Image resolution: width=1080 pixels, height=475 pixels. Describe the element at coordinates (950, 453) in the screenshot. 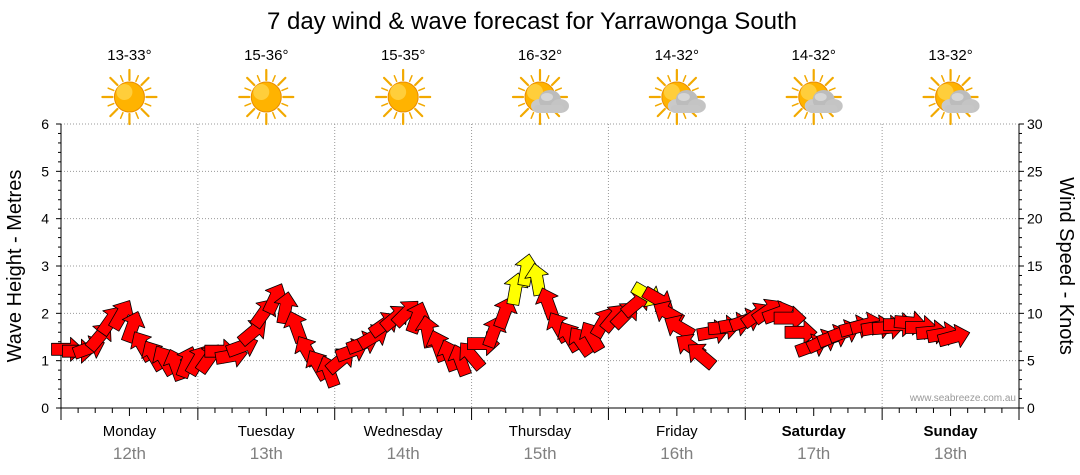

I see `day-date: 18th` at that location.